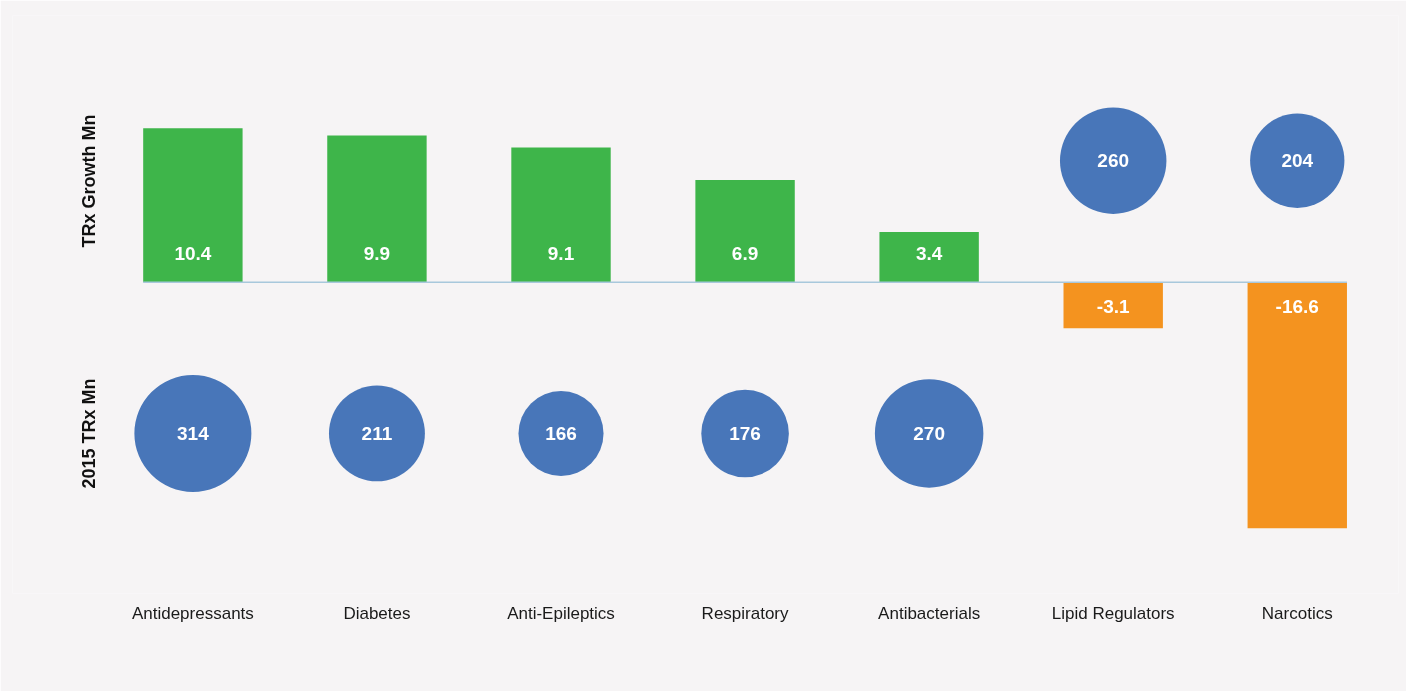  Describe the element at coordinates (377, 253) in the screenshot. I see `data-label: 9.9` at that location.